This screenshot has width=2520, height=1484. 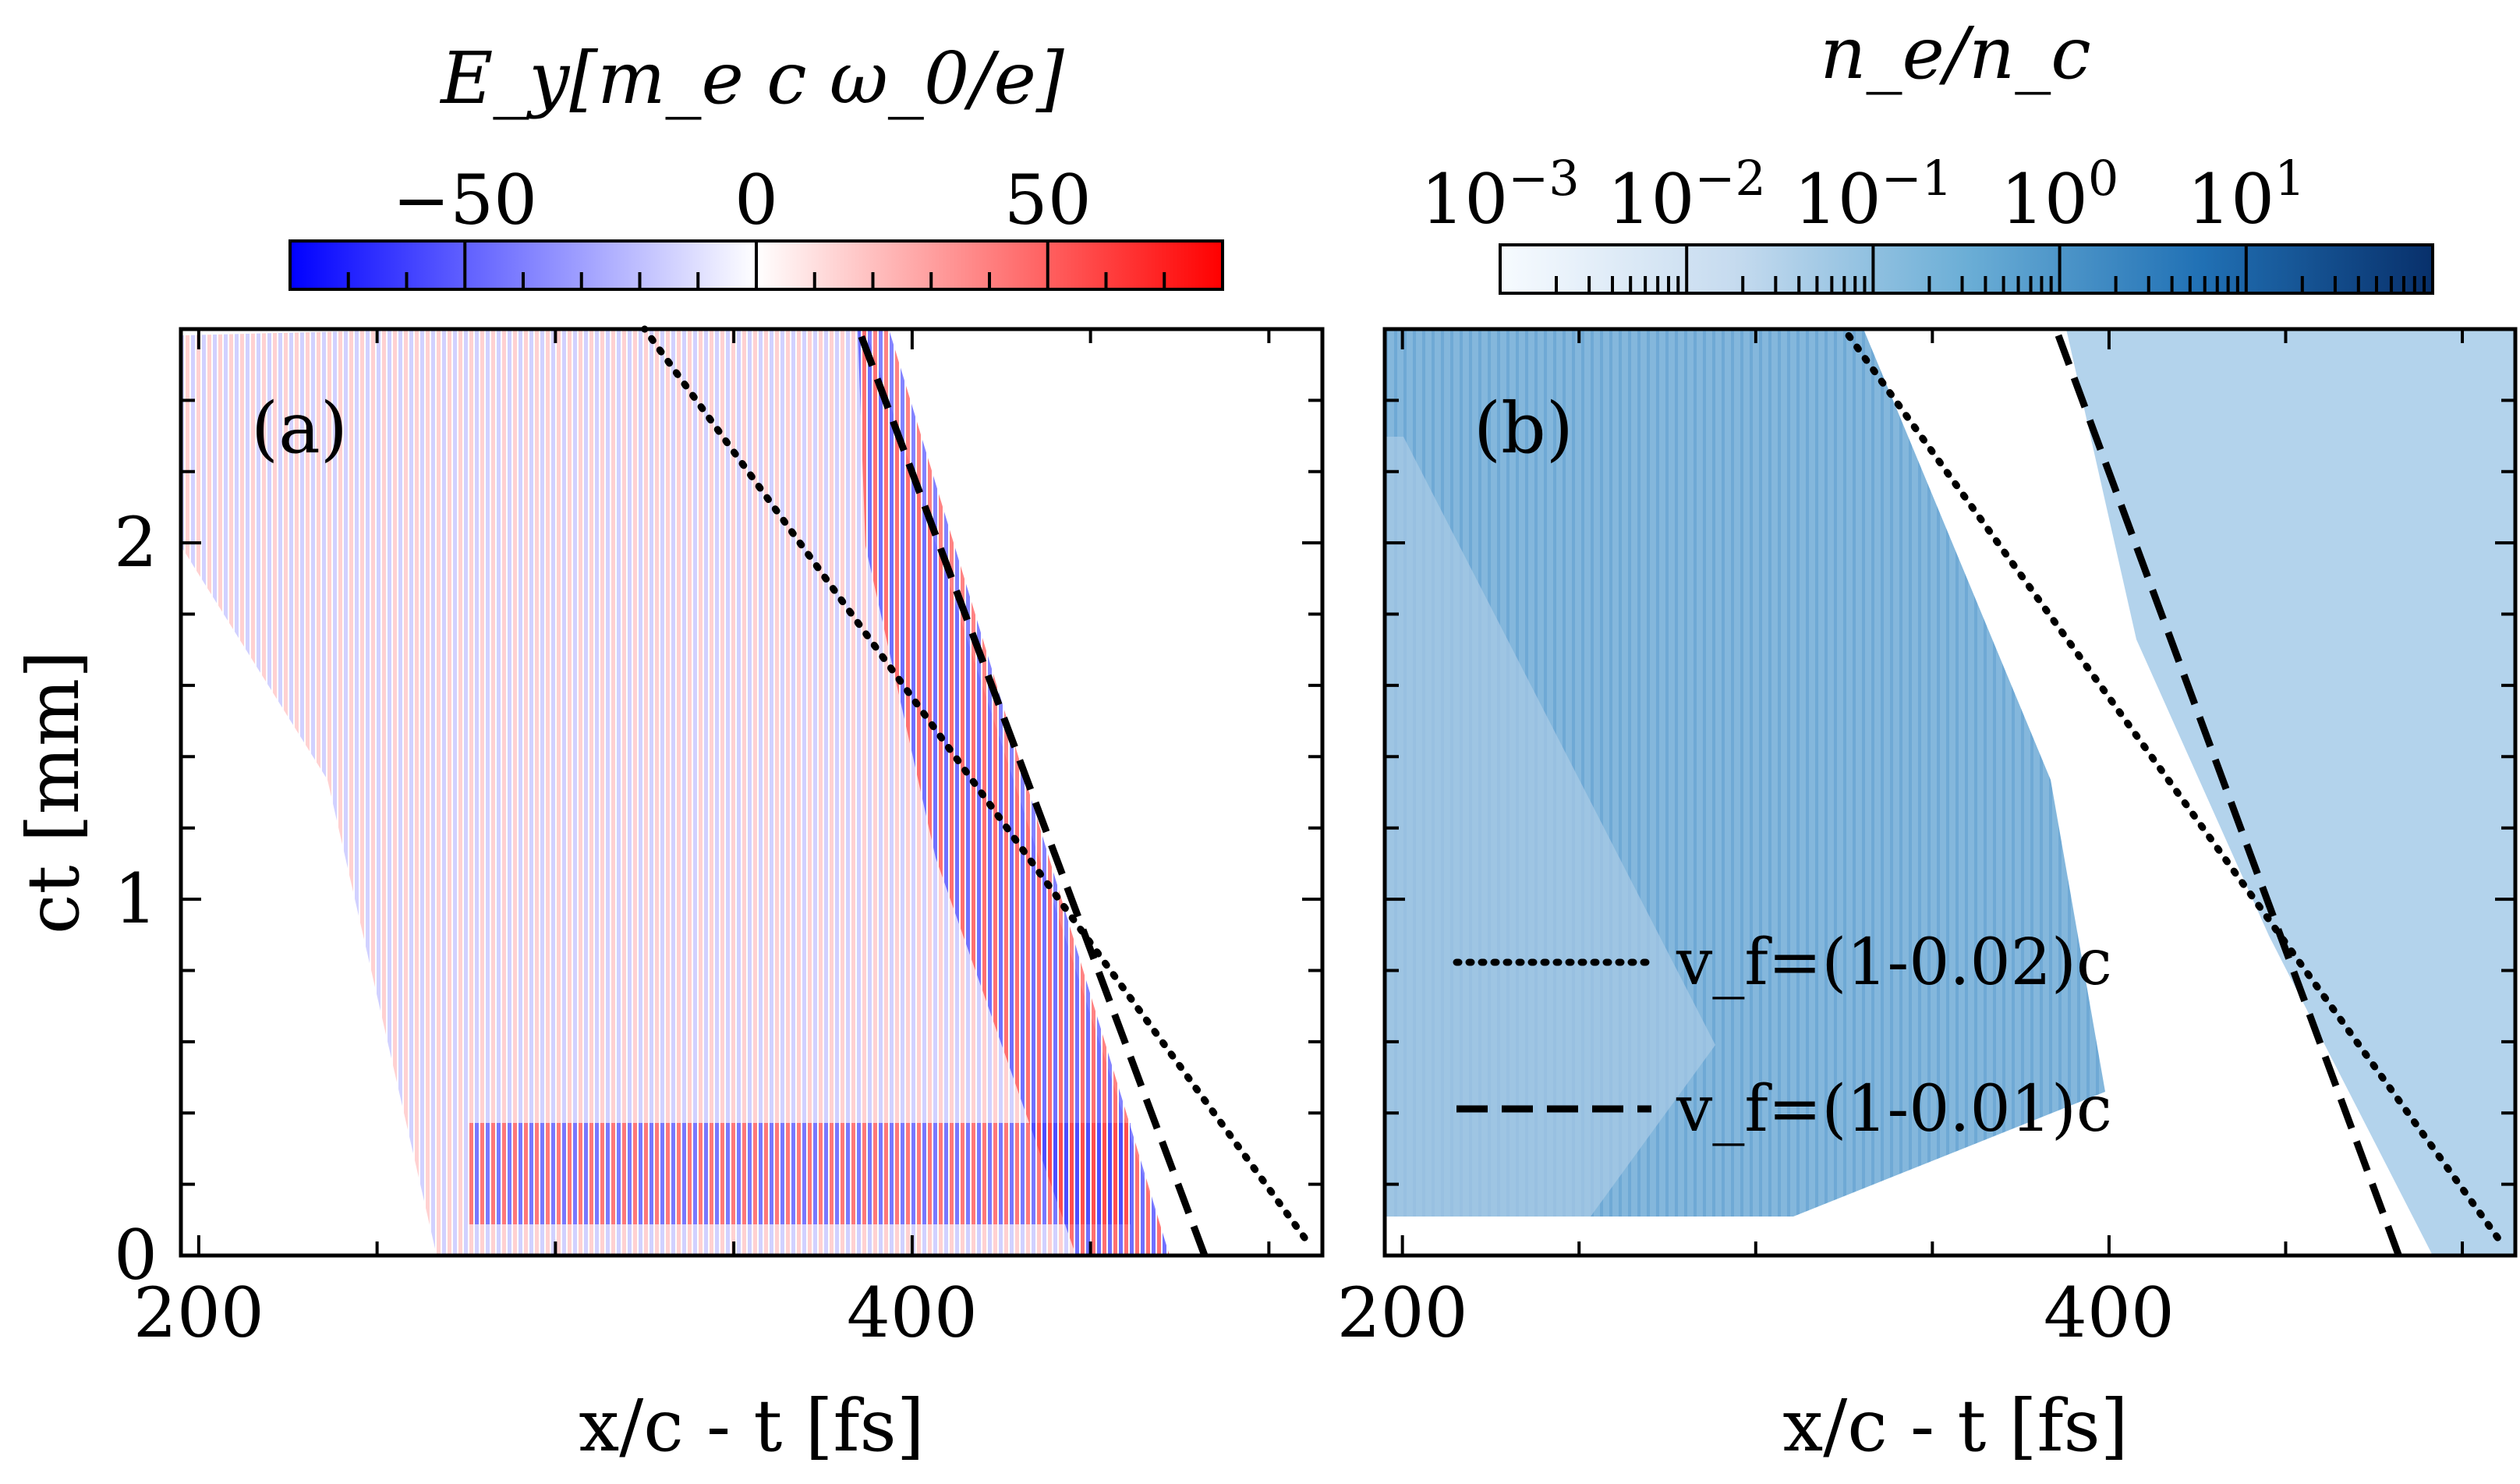 I want to click on colorbar-tick-label: 10¹, so click(x=2246, y=194).